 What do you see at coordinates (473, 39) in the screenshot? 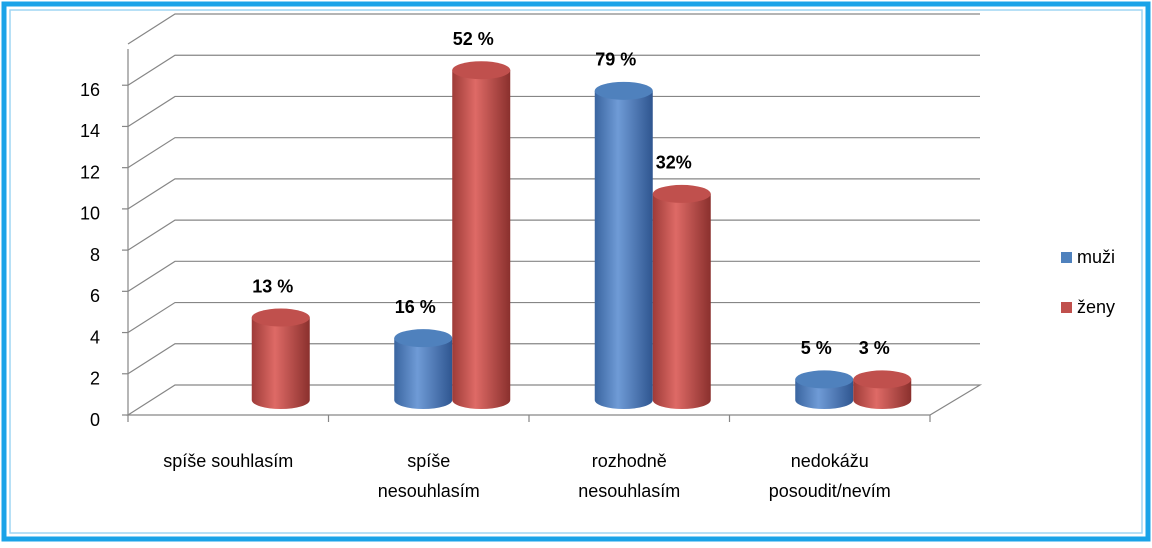
I see `value-label: 52 %` at bounding box center [473, 39].